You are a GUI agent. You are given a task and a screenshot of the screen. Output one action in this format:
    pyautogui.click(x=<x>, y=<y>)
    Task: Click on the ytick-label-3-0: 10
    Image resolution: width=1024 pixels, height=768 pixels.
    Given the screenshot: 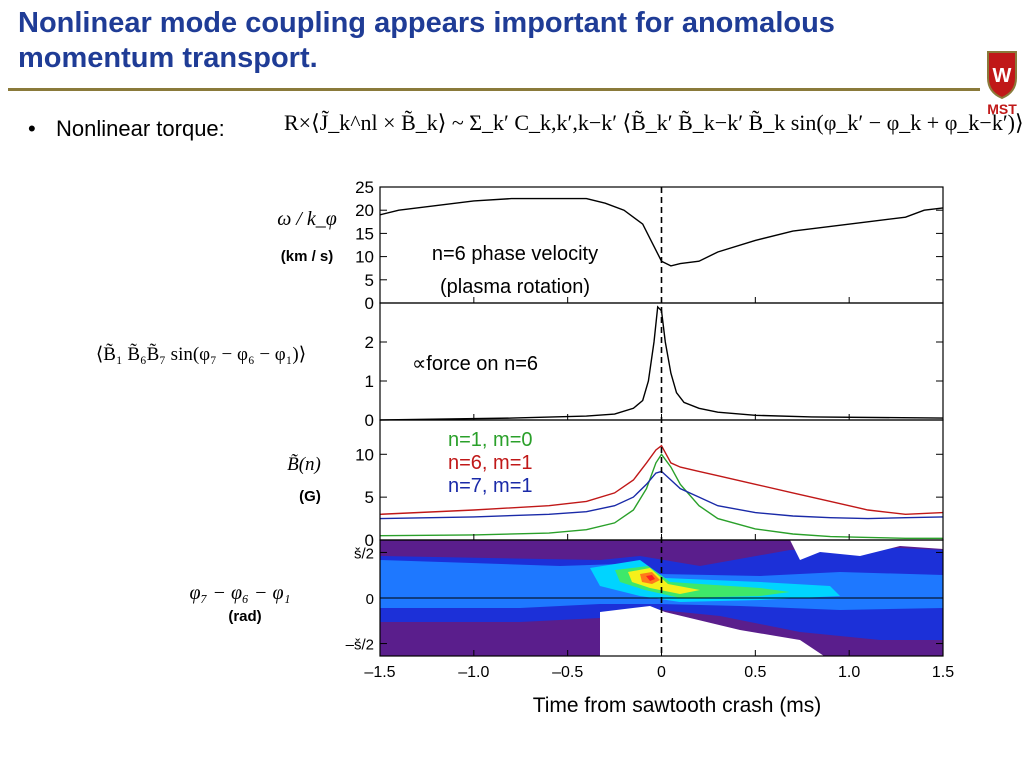 What is the action you would take?
    pyautogui.click(x=364, y=454)
    